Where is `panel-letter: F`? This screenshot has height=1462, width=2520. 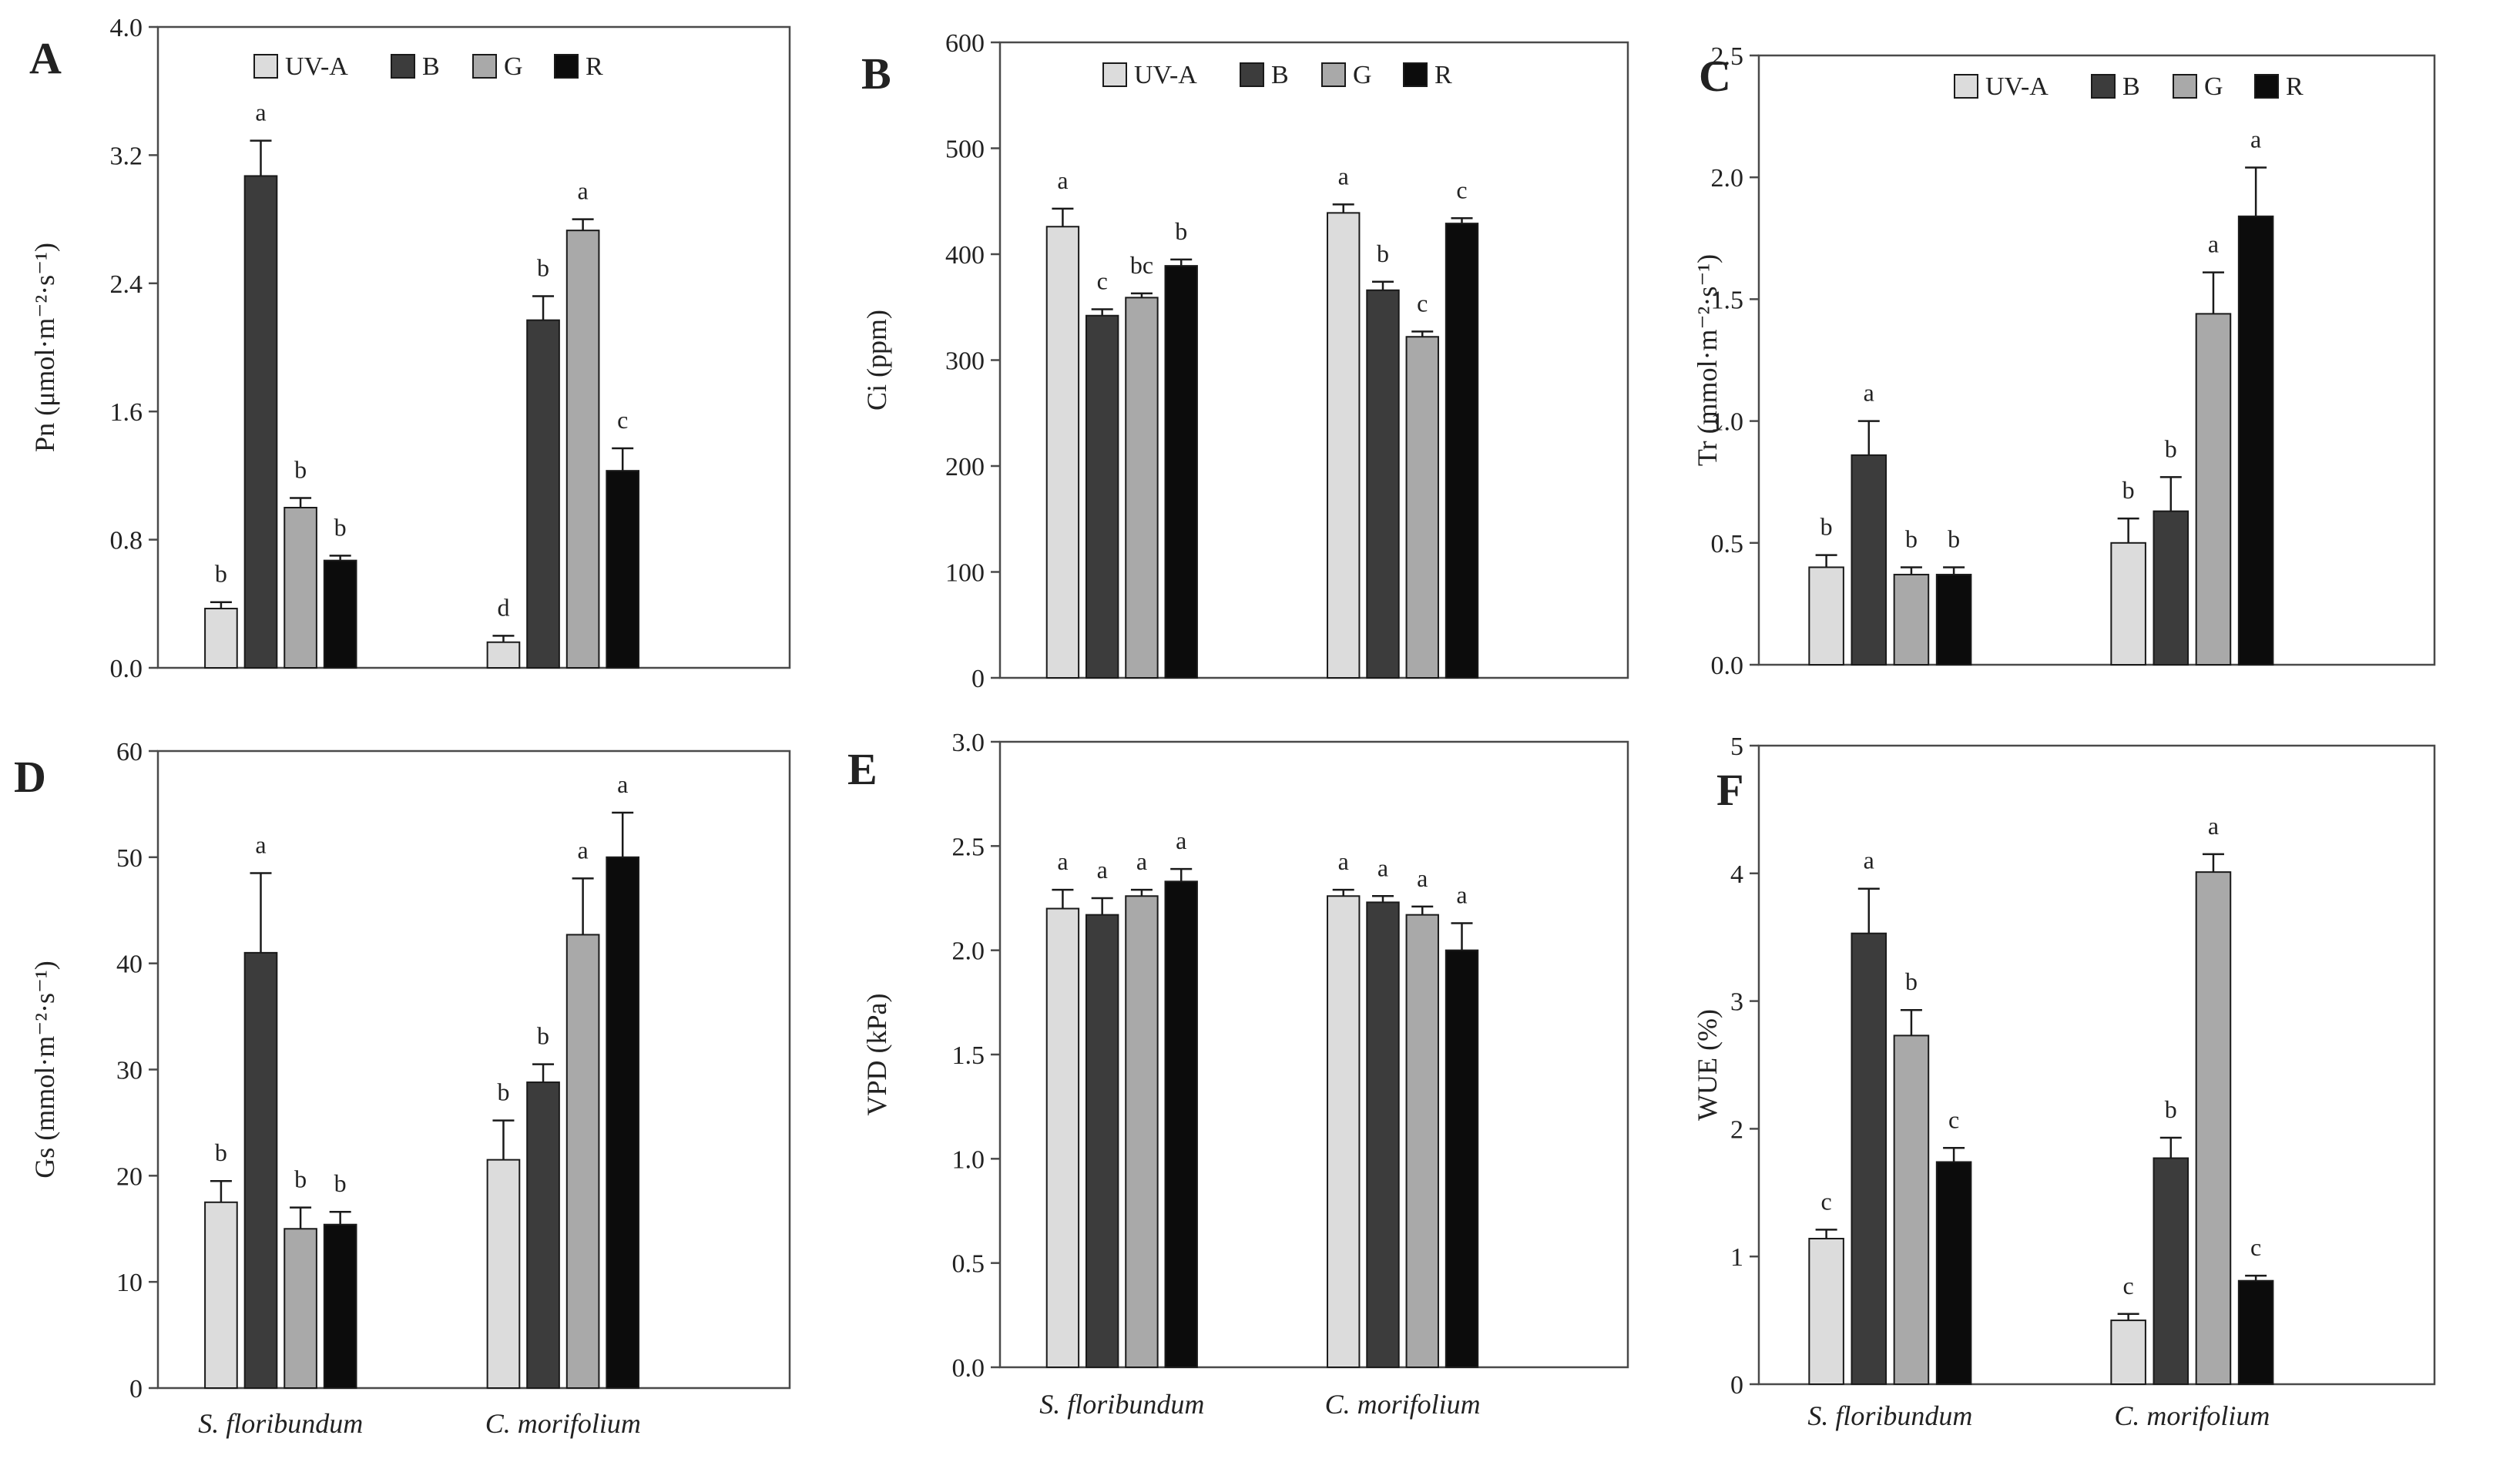 panel-letter: F is located at coordinates (1730, 790).